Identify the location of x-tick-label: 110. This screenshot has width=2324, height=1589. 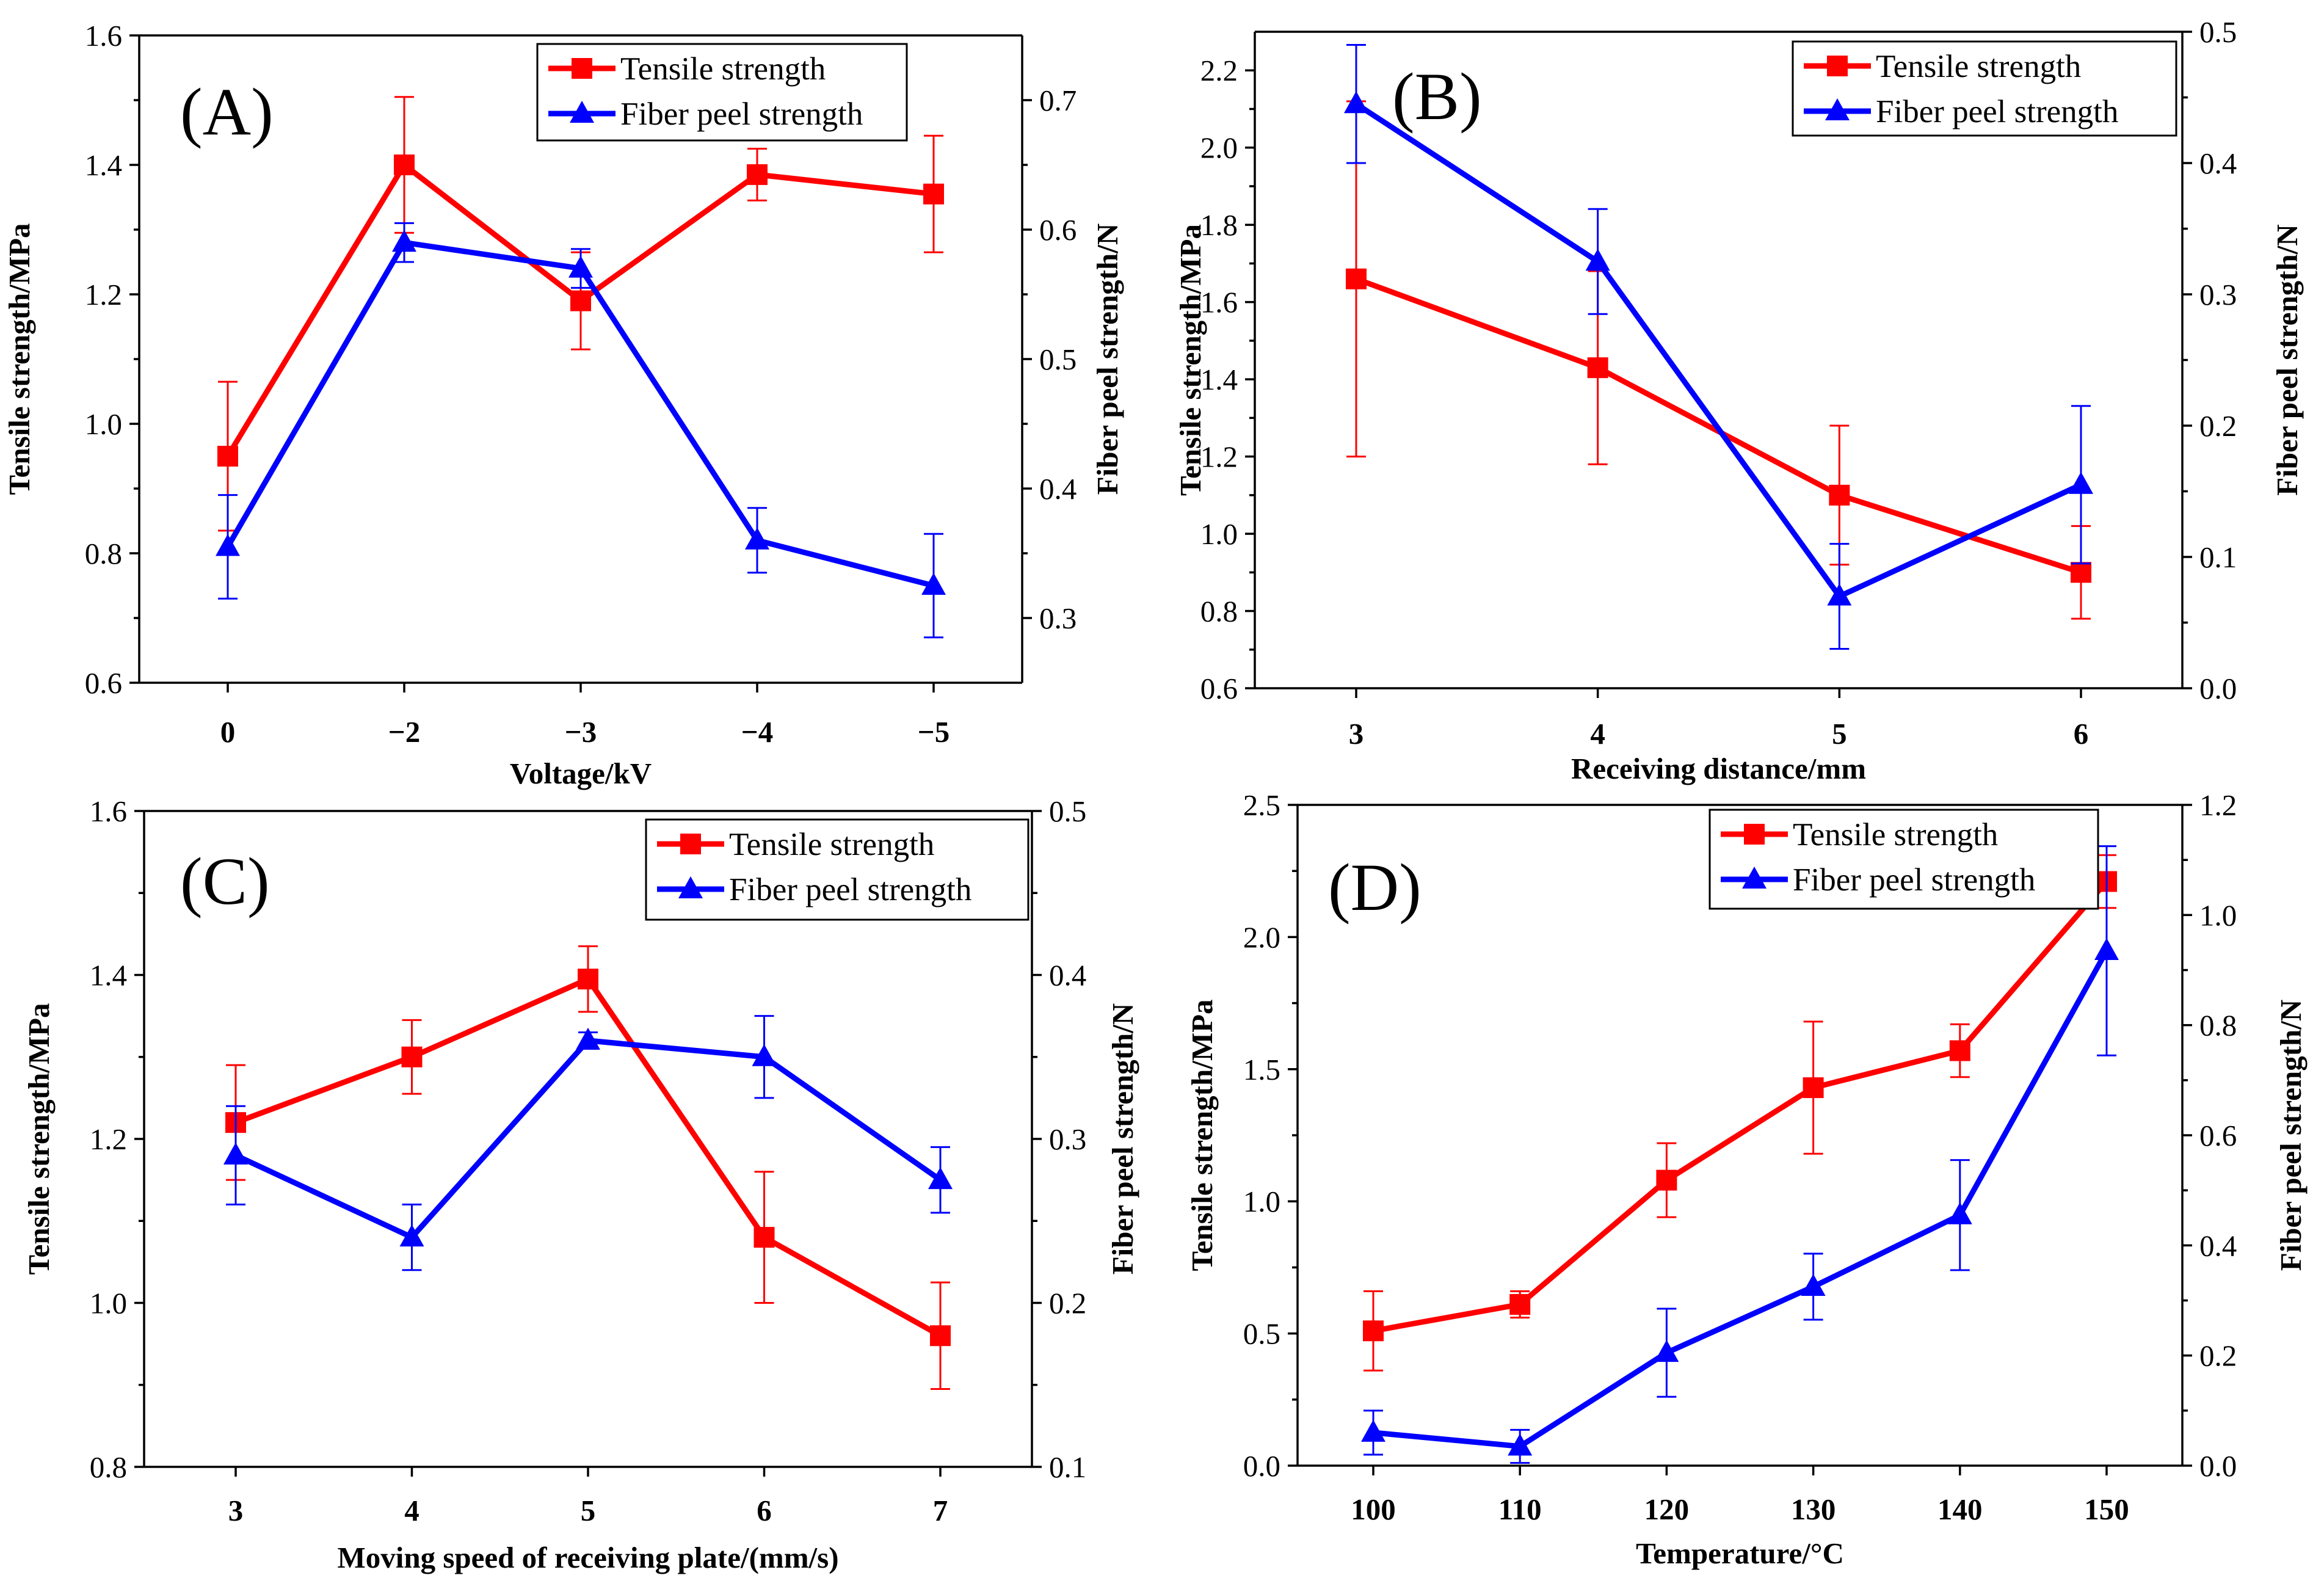
(1520, 1510).